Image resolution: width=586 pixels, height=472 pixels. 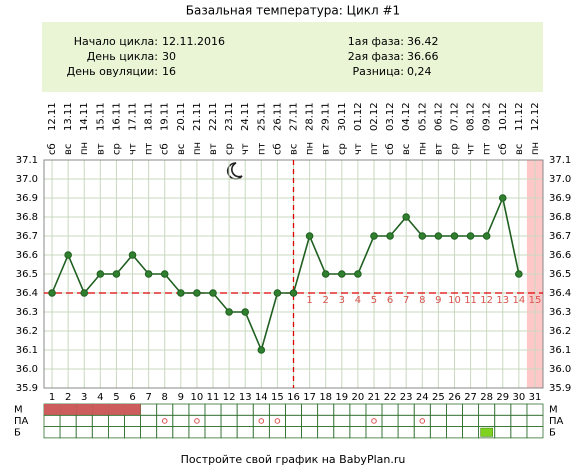 I want to click on date-label: 12.12, so click(x=535, y=116).